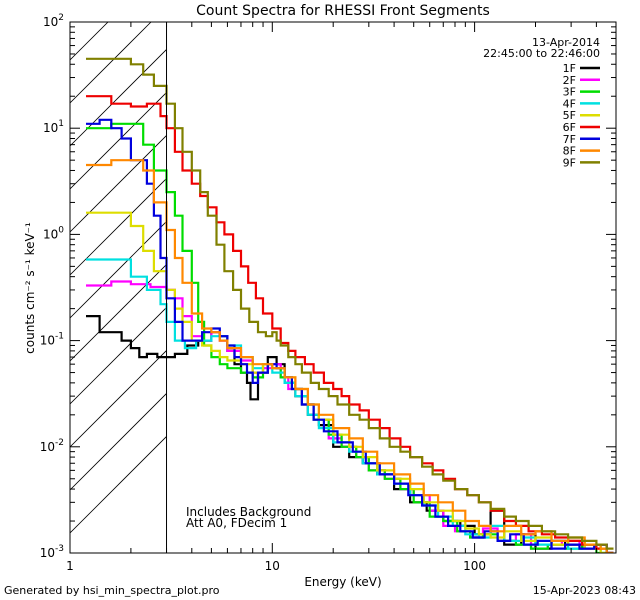  What do you see at coordinates (70, 566) in the screenshot?
I see `x-tick-label: 1` at bounding box center [70, 566].